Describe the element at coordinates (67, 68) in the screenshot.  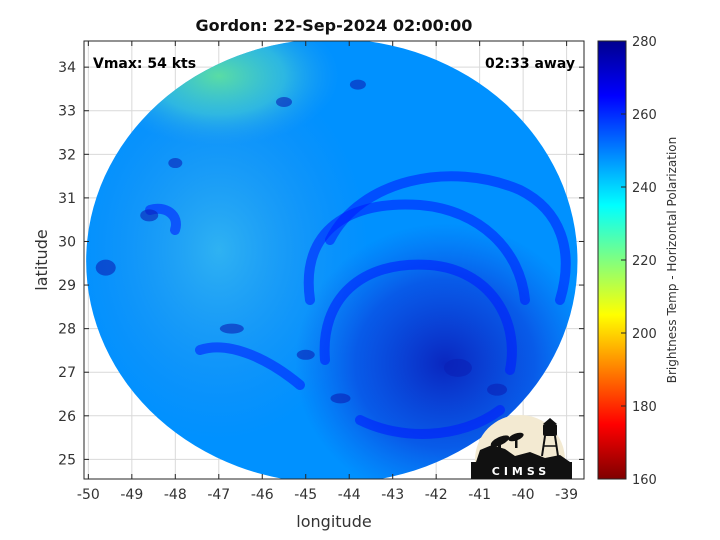
I see `y-tick-label: 34` at that location.